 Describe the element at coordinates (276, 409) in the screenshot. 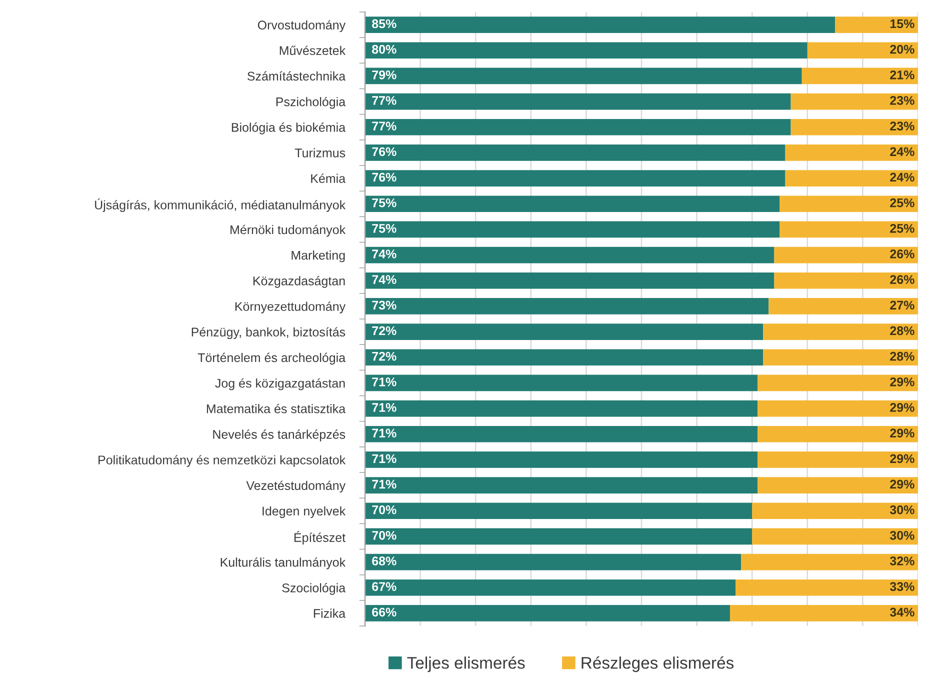

I see `y-tick-label: Matematika és statisztika` at that location.